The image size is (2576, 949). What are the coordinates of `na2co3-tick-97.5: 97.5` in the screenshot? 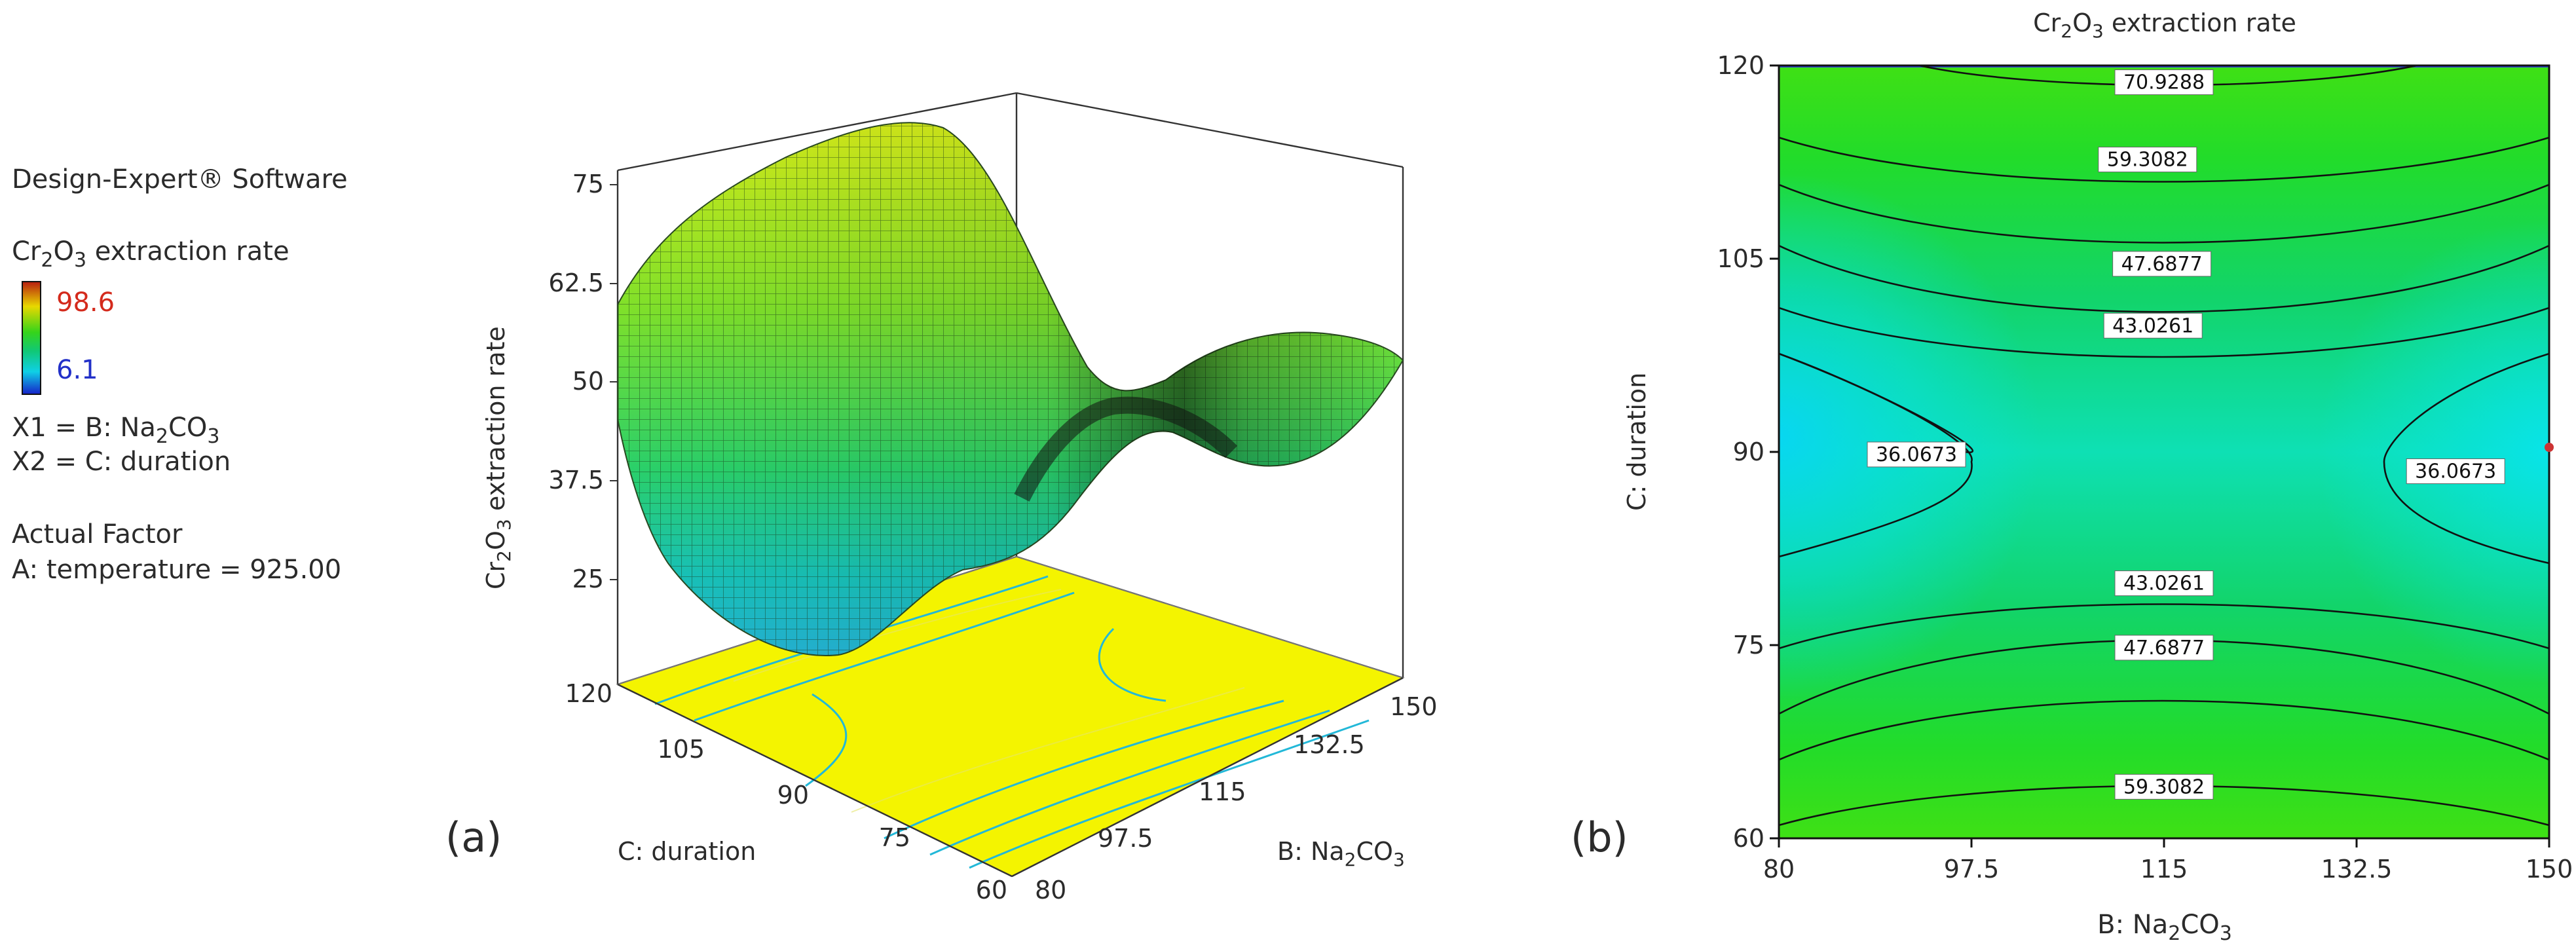 It's located at (1125, 838).